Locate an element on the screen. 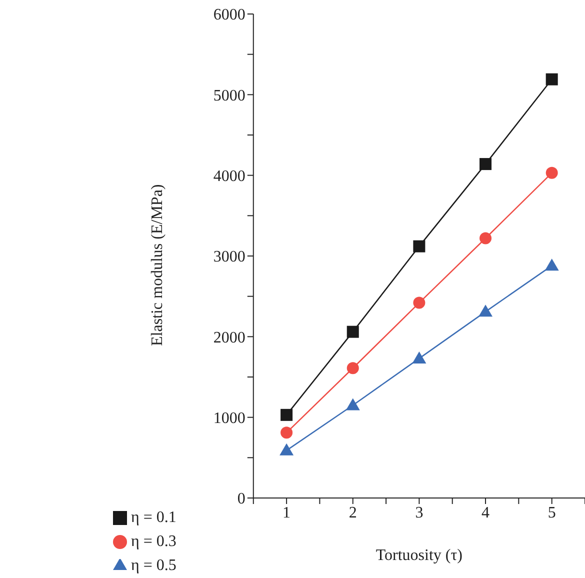  x-tick-label: 5 is located at coordinates (552, 513).